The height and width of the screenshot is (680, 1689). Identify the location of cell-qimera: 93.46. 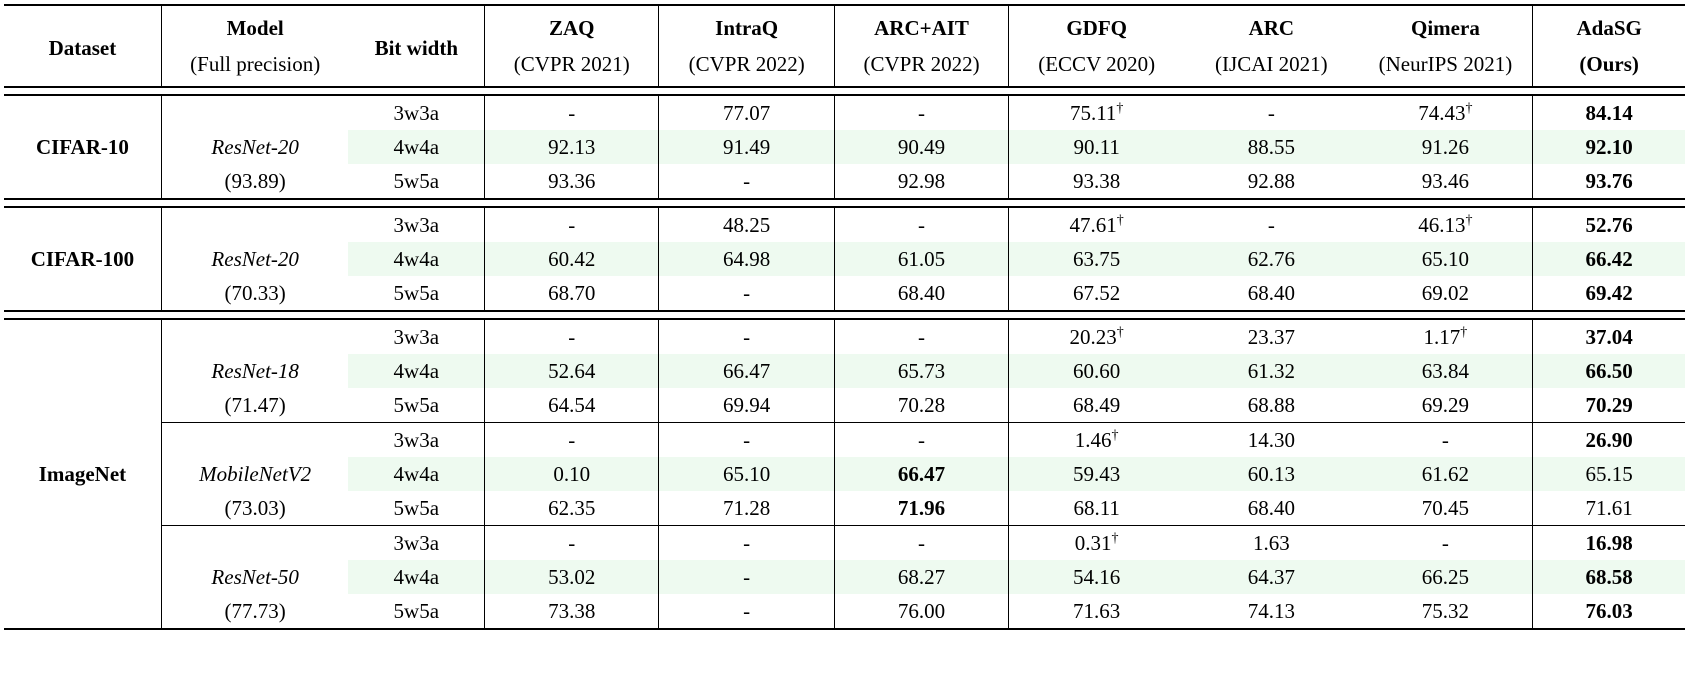
(1446, 181).